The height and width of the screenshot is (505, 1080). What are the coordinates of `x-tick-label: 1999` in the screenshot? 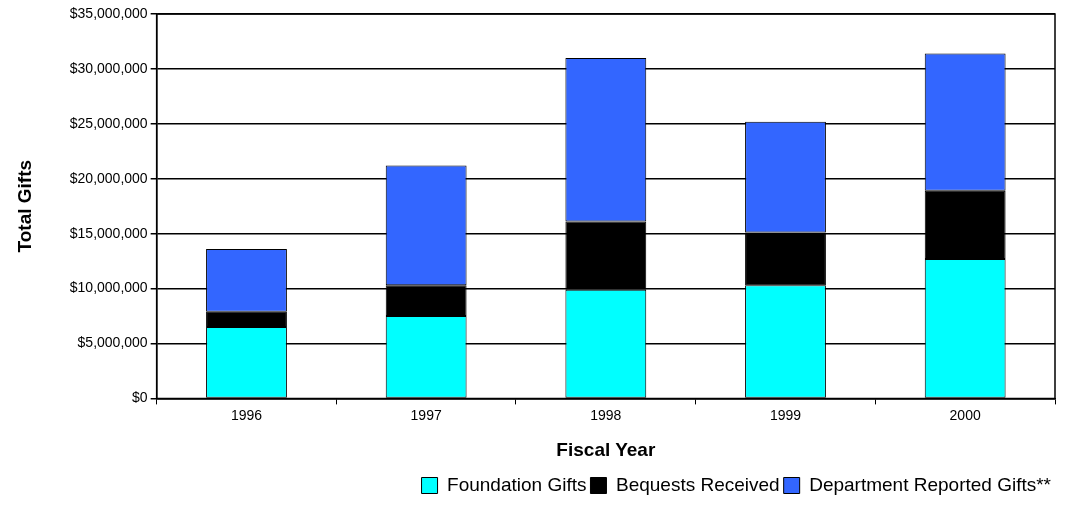 It's located at (785, 414).